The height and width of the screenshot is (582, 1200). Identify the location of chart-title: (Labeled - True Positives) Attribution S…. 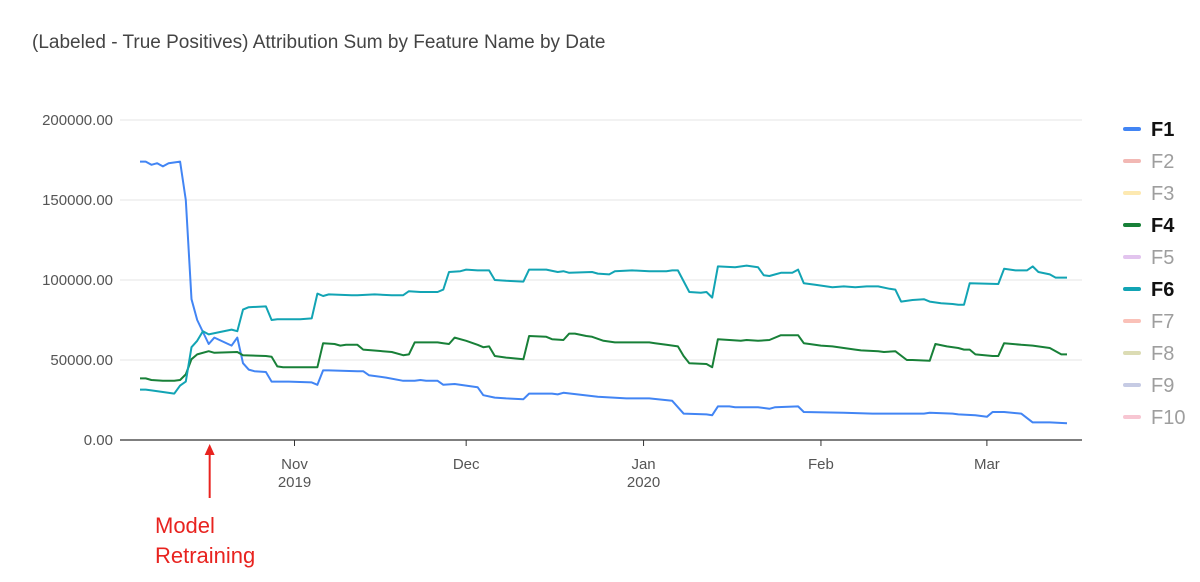
(318, 42).